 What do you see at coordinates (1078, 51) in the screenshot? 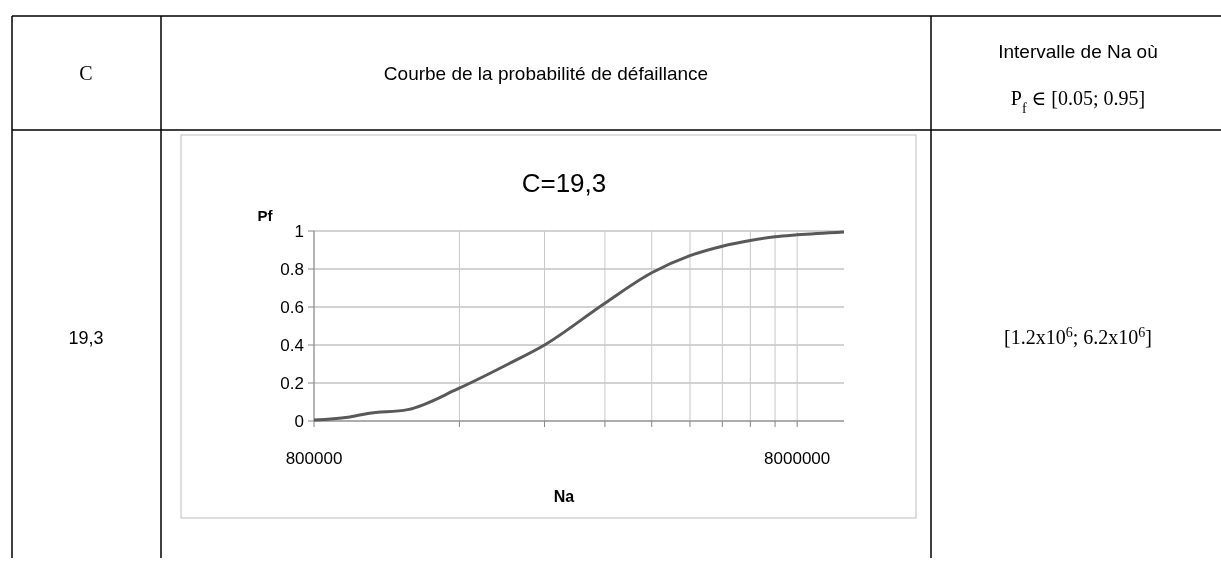
I see `text: Intervalle de Na où` at bounding box center [1078, 51].